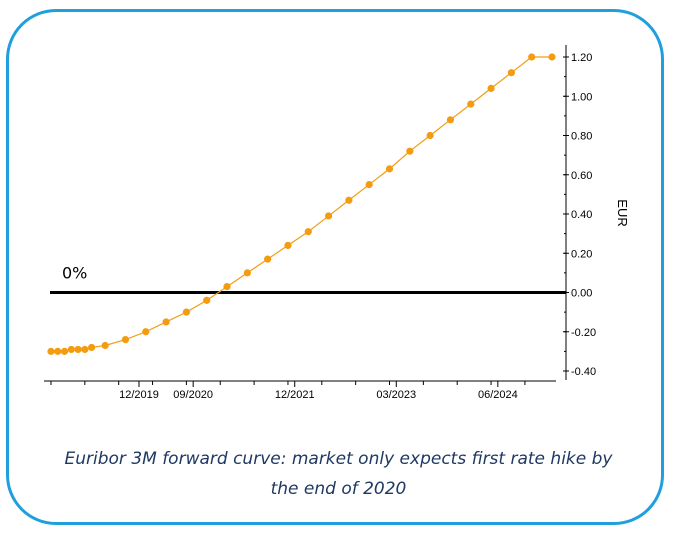 This screenshot has height=539, width=677. Describe the element at coordinates (338, 489) in the screenshot. I see `caption-line-2: the end of 2020` at that location.